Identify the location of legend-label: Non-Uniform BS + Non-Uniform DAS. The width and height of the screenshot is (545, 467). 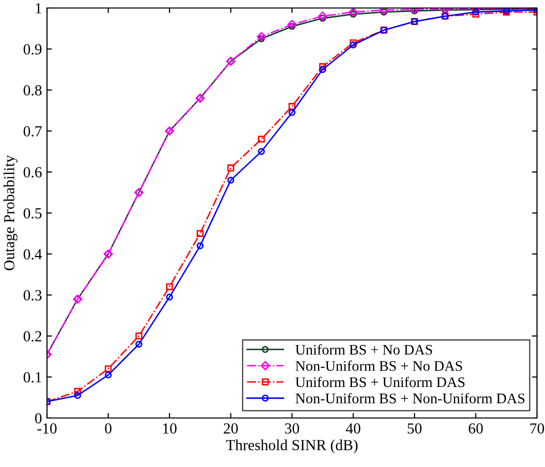
(410, 398).